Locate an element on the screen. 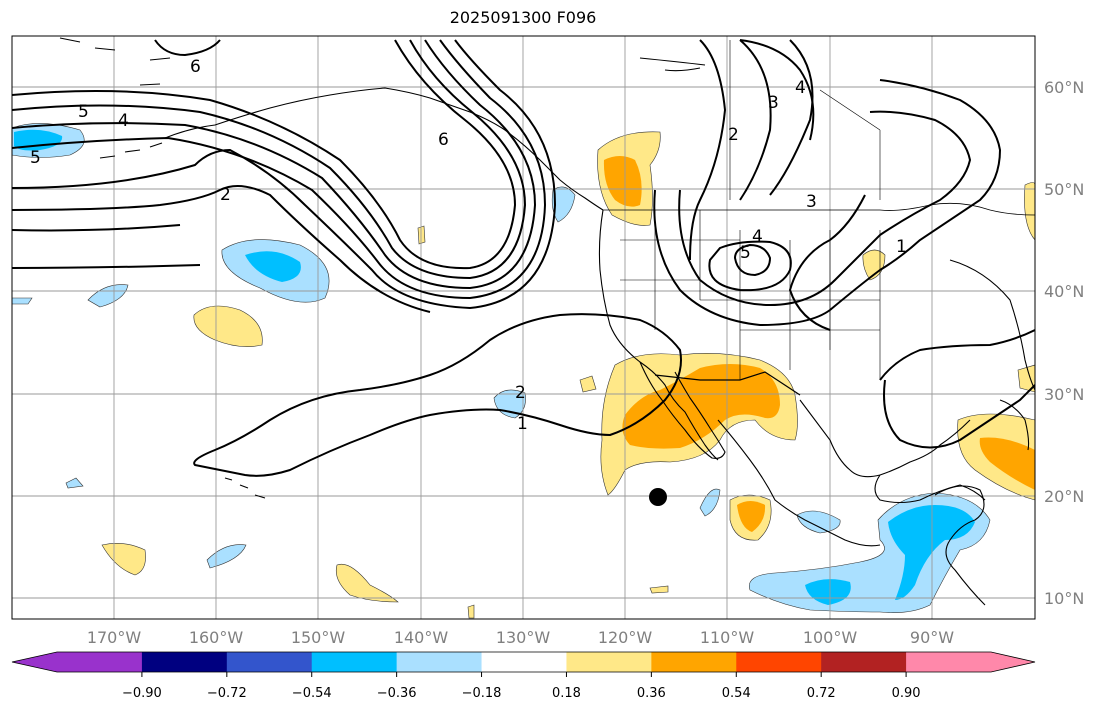 This screenshot has width=1105, height=712. lon-label: 100°W is located at coordinates (830, 637).